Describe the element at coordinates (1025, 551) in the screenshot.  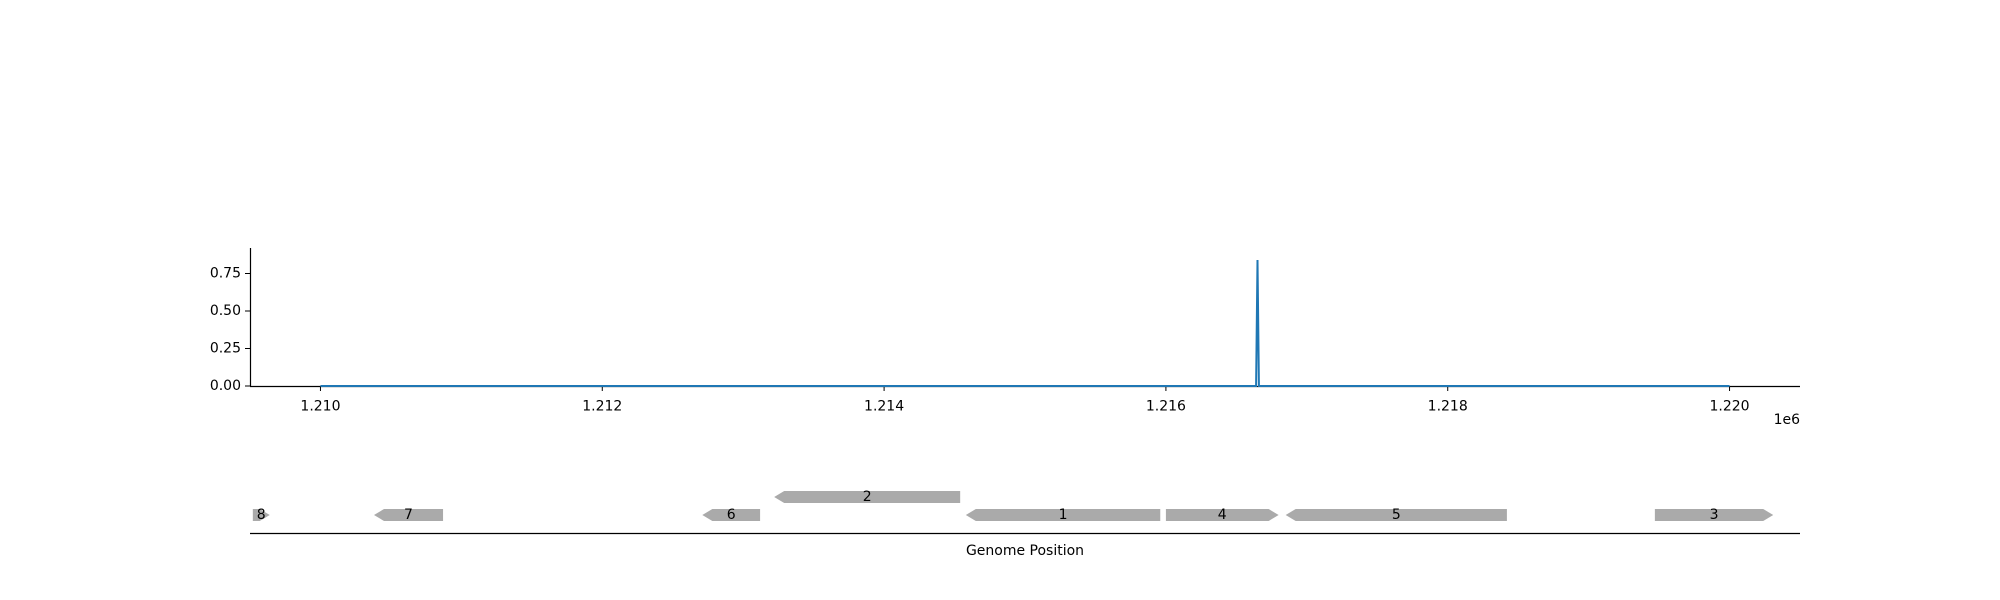
I see `track-x-label: Genome Position` at that location.